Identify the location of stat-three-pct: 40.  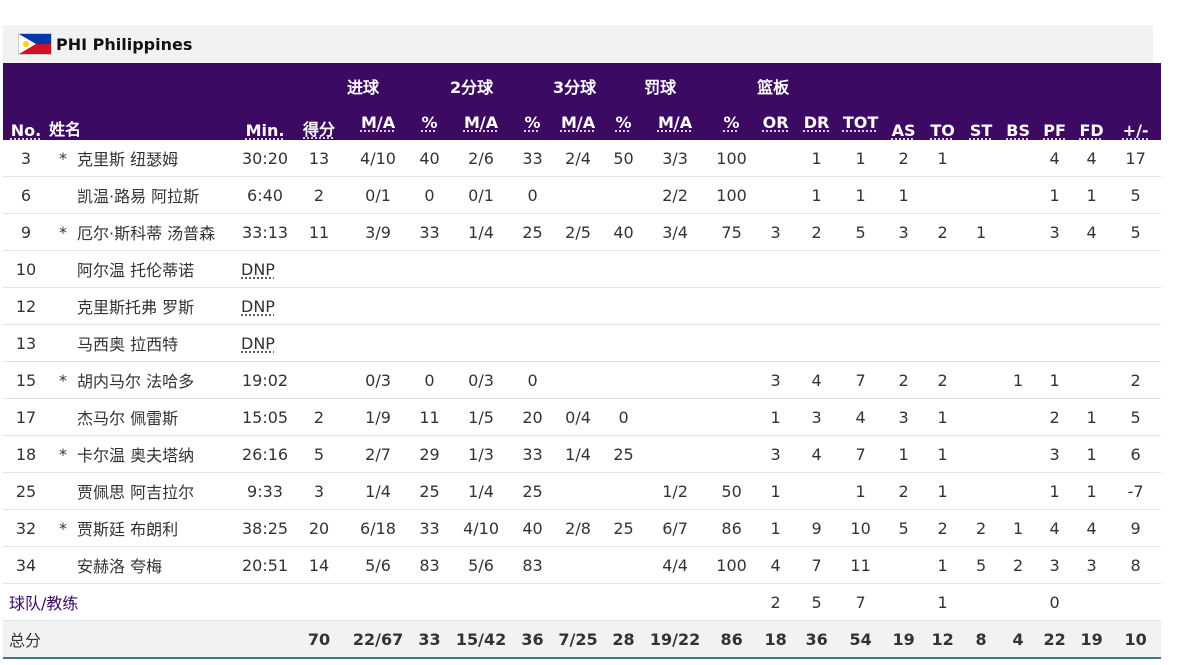
(624, 232).